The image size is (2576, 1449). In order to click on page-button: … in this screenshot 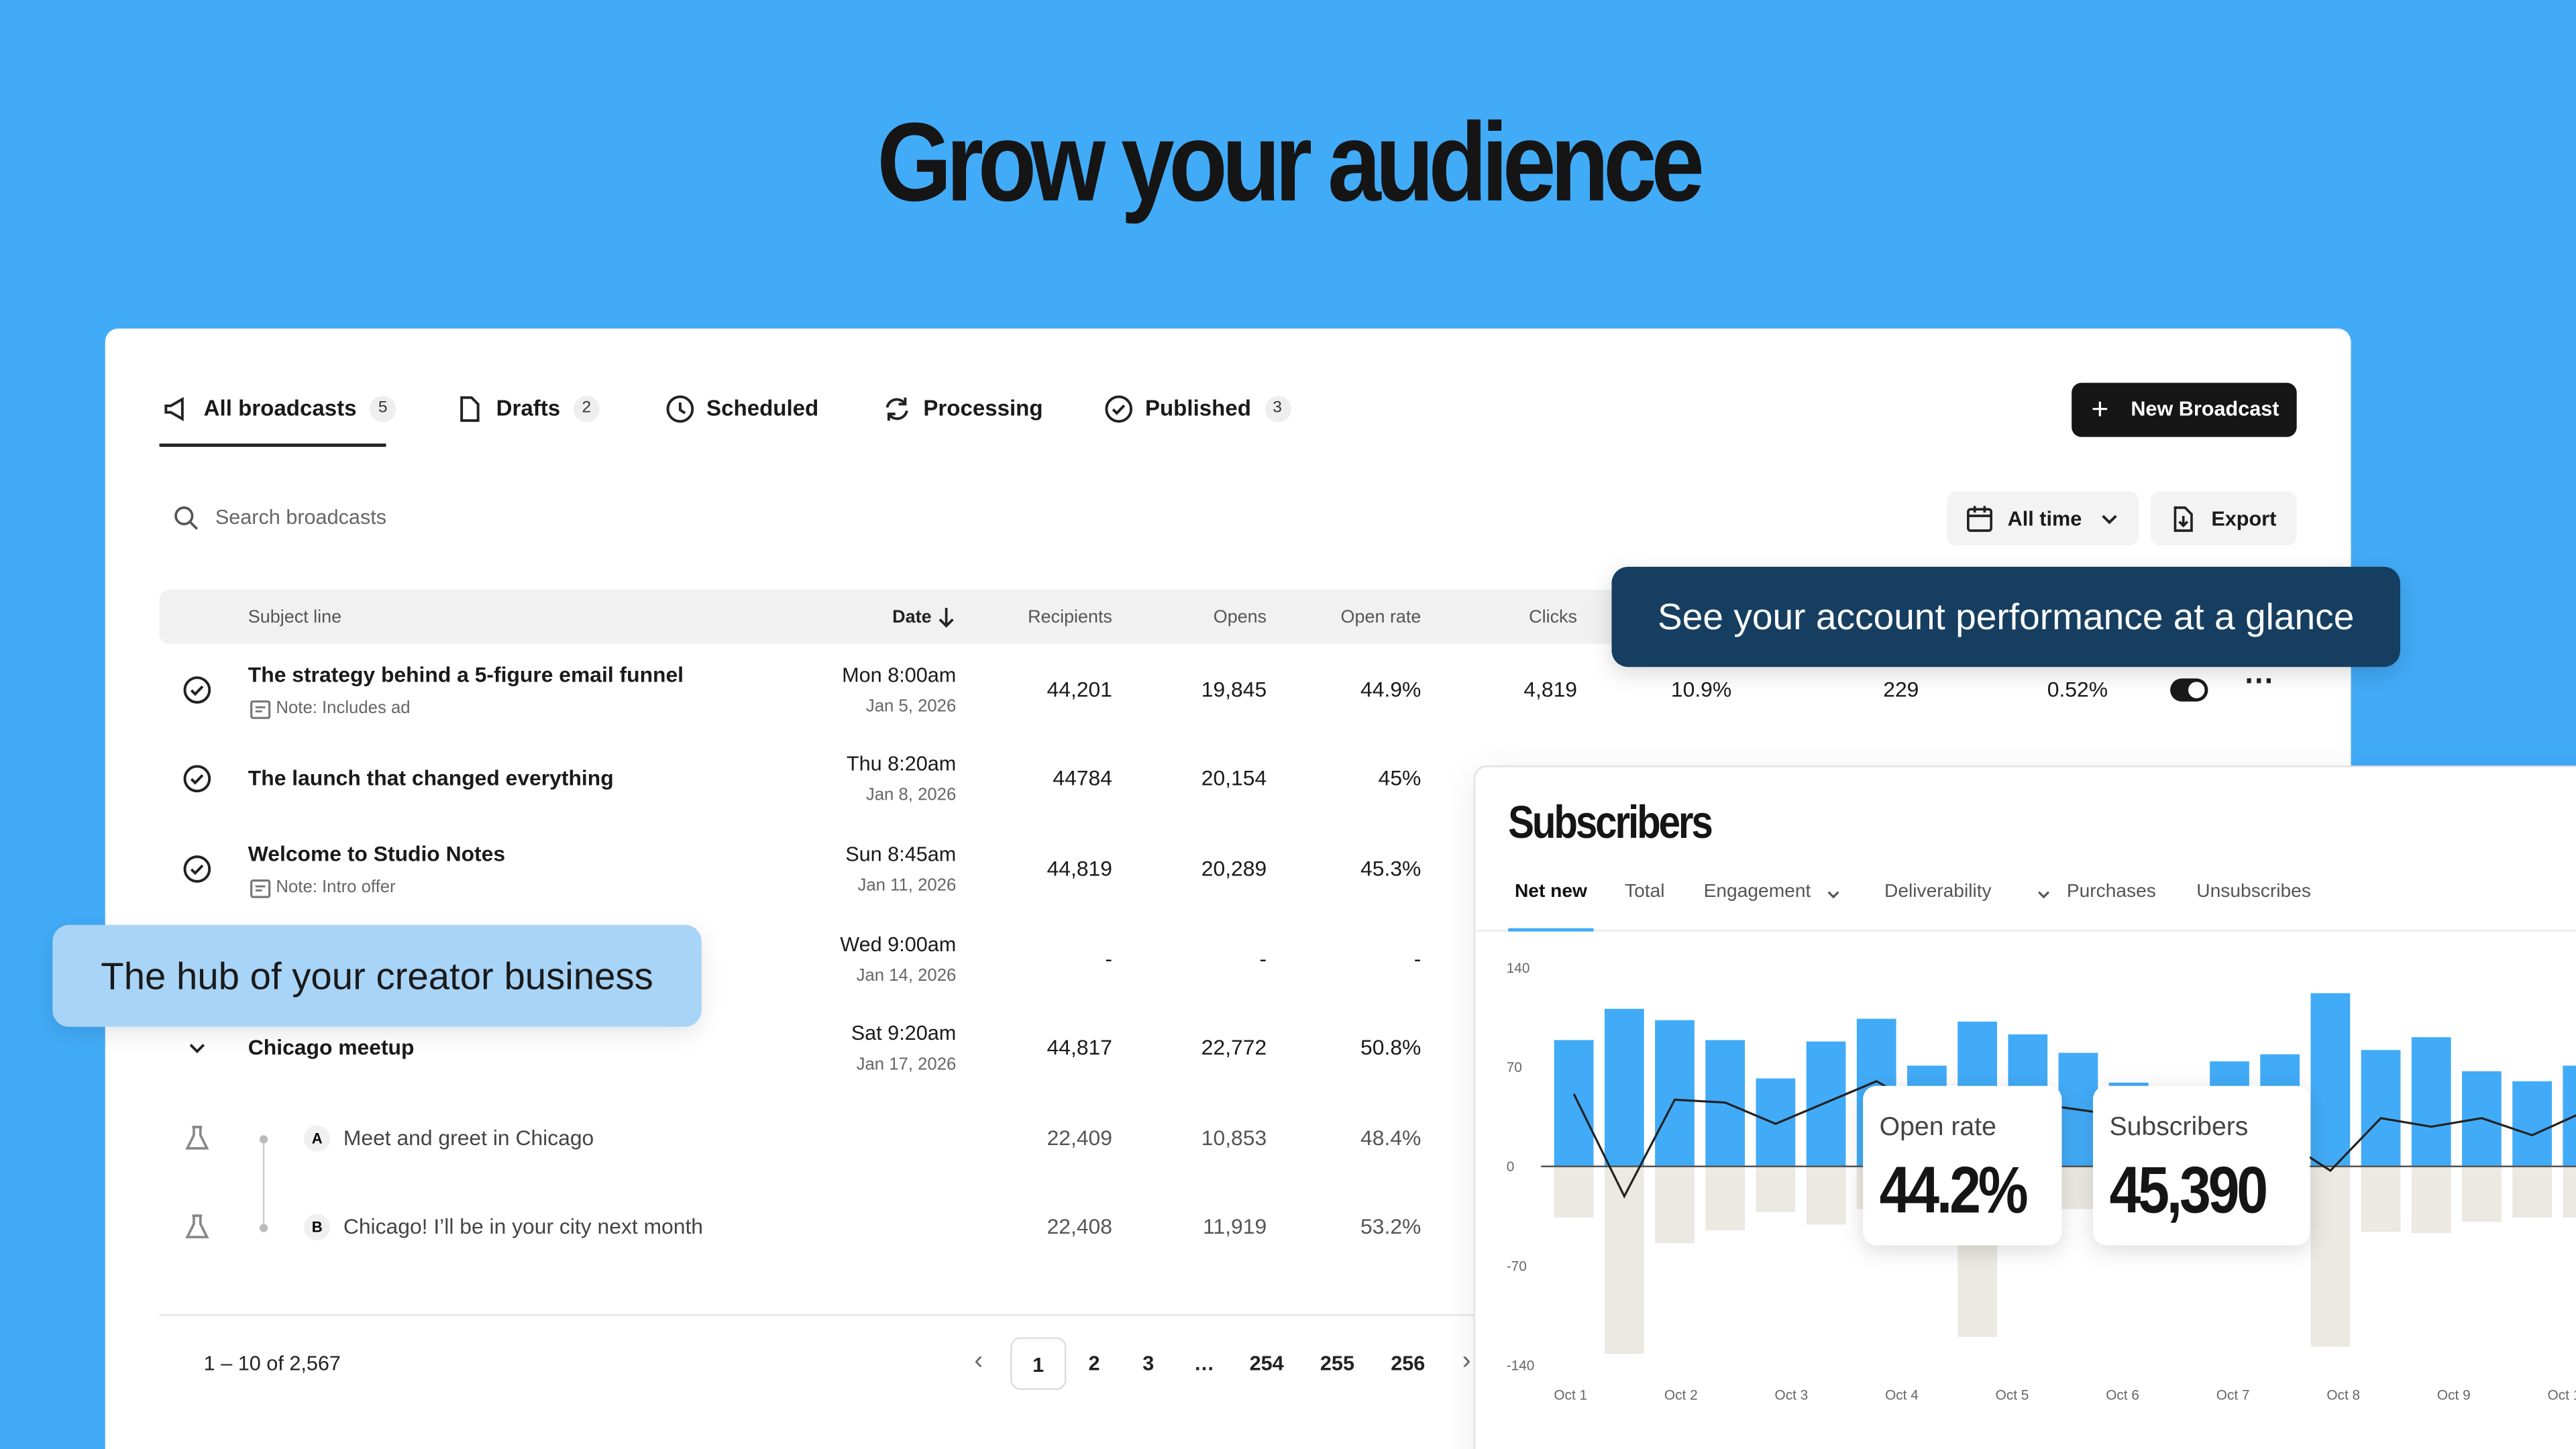, I will do `click(1204, 1363)`.